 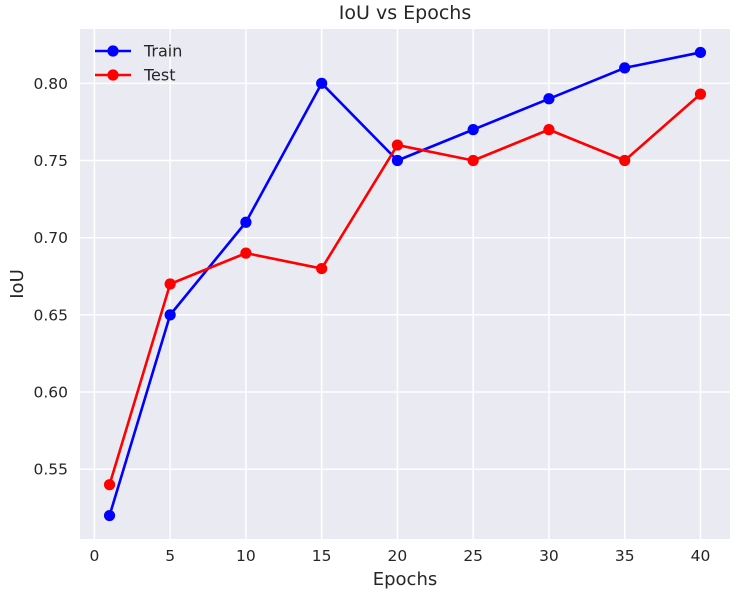 I want to click on y-tick-label: 0.80, so click(x=50, y=84).